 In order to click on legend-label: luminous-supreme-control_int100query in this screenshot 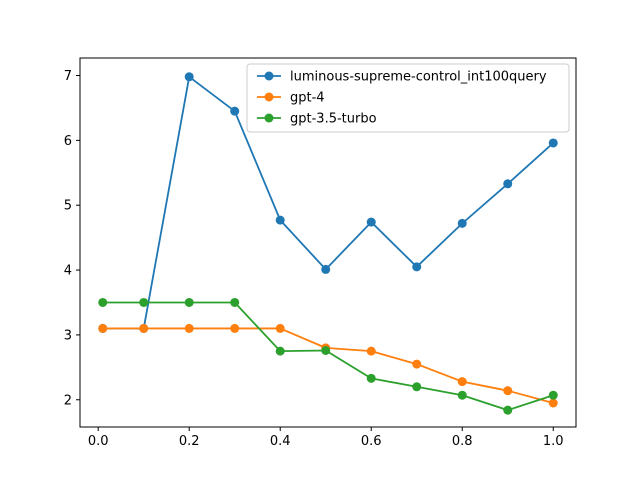, I will do `click(418, 77)`.